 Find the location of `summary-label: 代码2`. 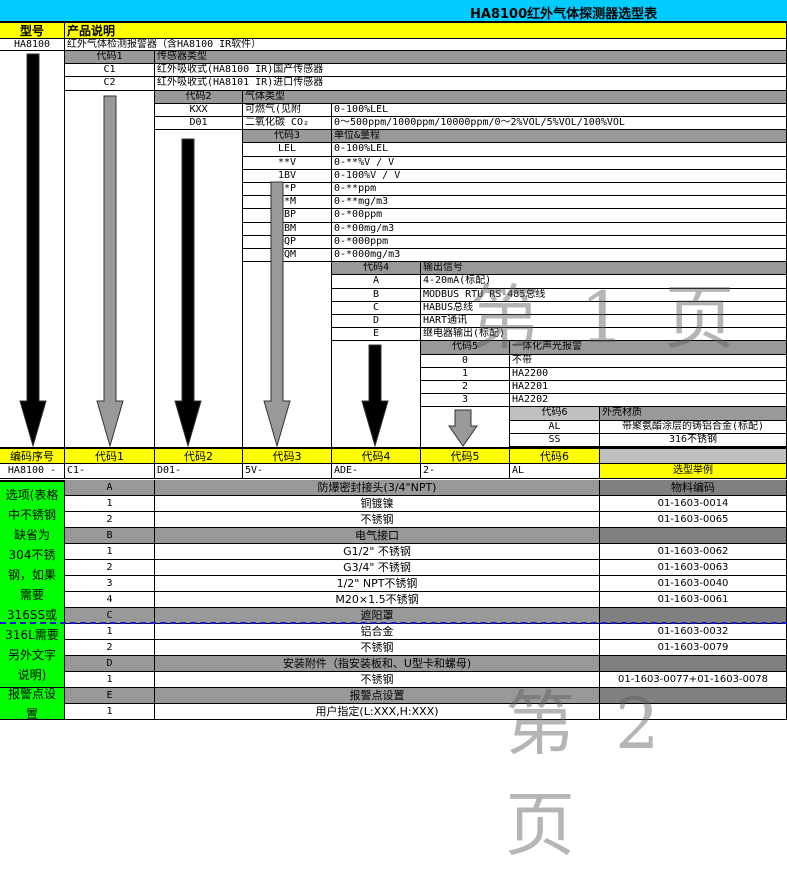

summary-label: 代码2 is located at coordinates (199, 455).